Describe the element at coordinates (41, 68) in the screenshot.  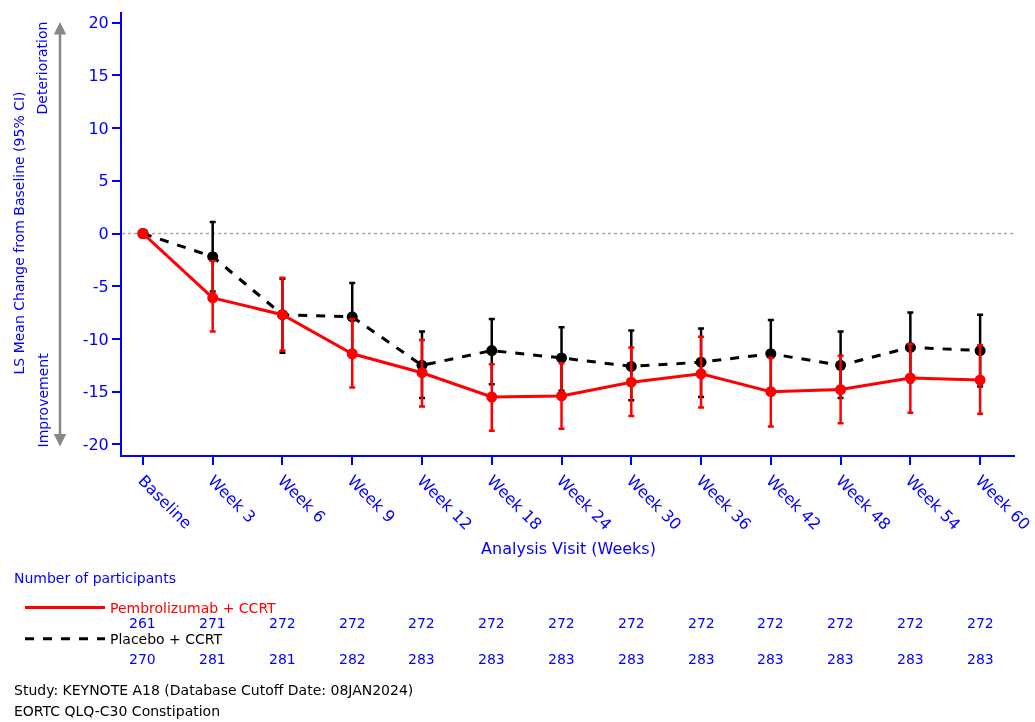
I see `text: Deterioration` at that location.